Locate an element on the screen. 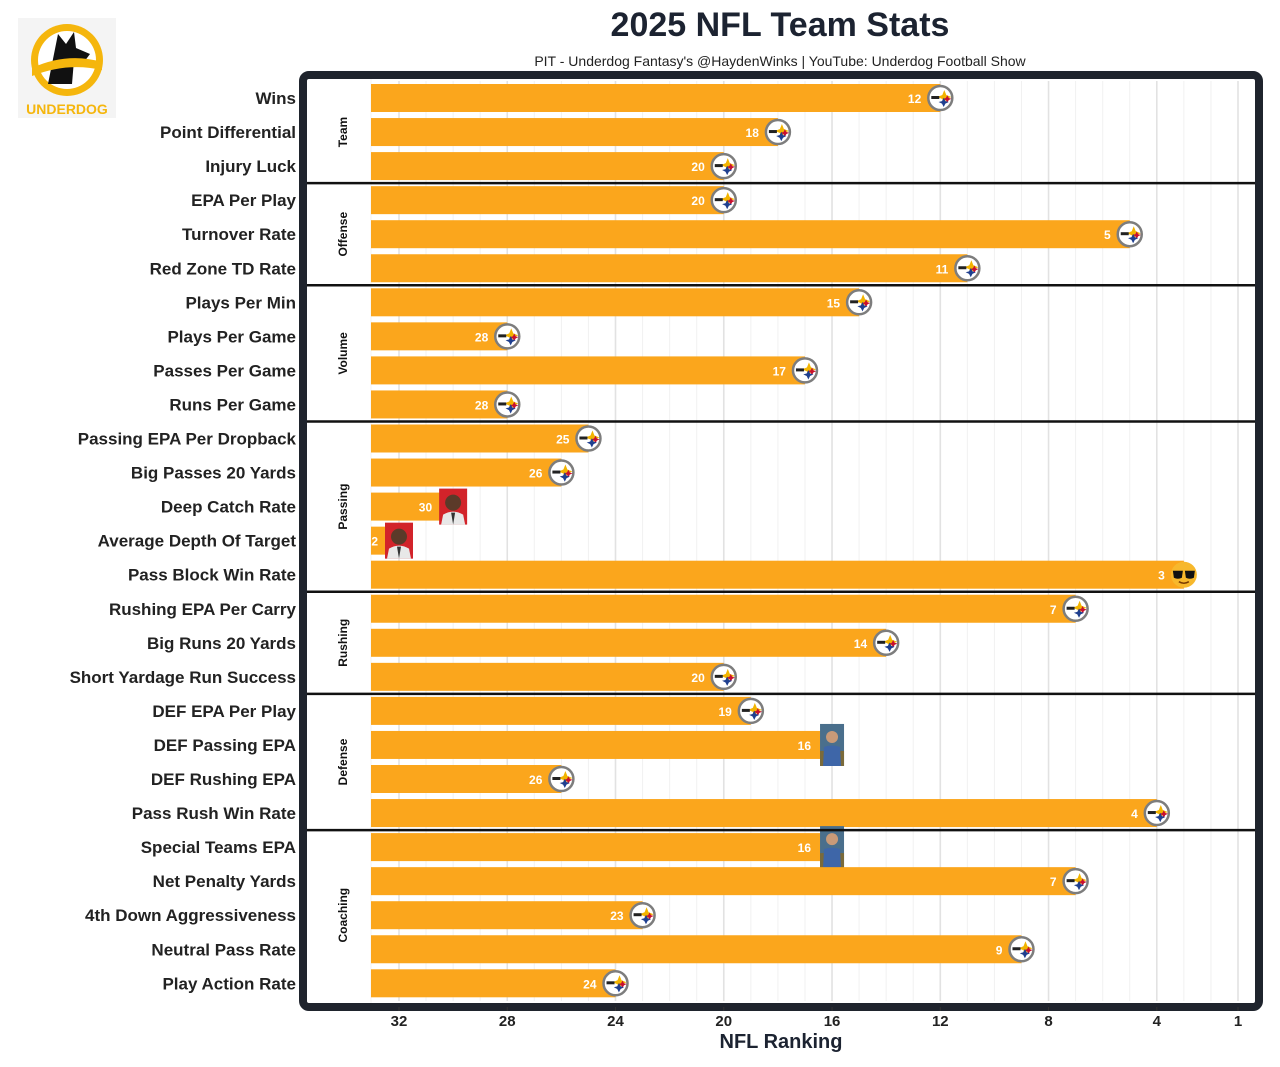 This screenshot has width=1280, height=1067. category-label: DEF Passing EPA is located at coordinates (225, 745).